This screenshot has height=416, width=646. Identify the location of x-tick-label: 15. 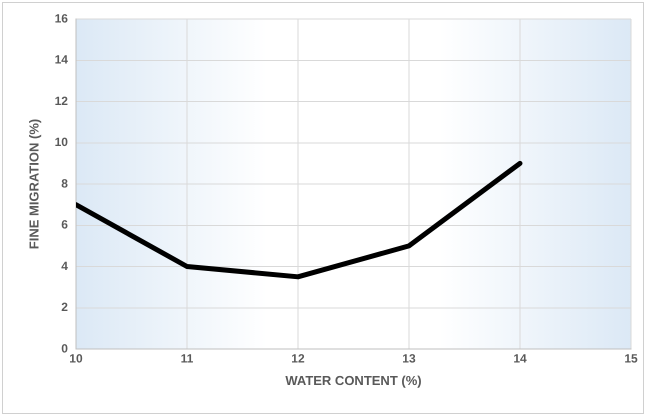
(631, 359).